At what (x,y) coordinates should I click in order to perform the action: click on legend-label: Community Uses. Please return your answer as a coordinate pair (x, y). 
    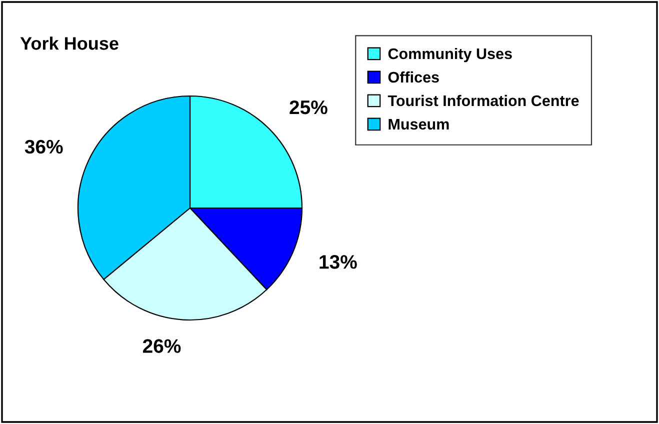
    Looking at the image, I should click on (450, 55).